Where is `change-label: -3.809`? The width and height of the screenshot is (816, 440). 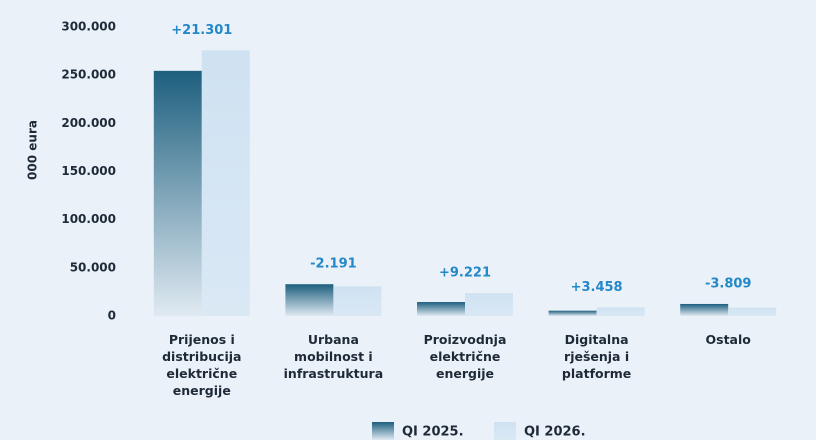 change-label: -3.809 is located at coordinates (728, 283).